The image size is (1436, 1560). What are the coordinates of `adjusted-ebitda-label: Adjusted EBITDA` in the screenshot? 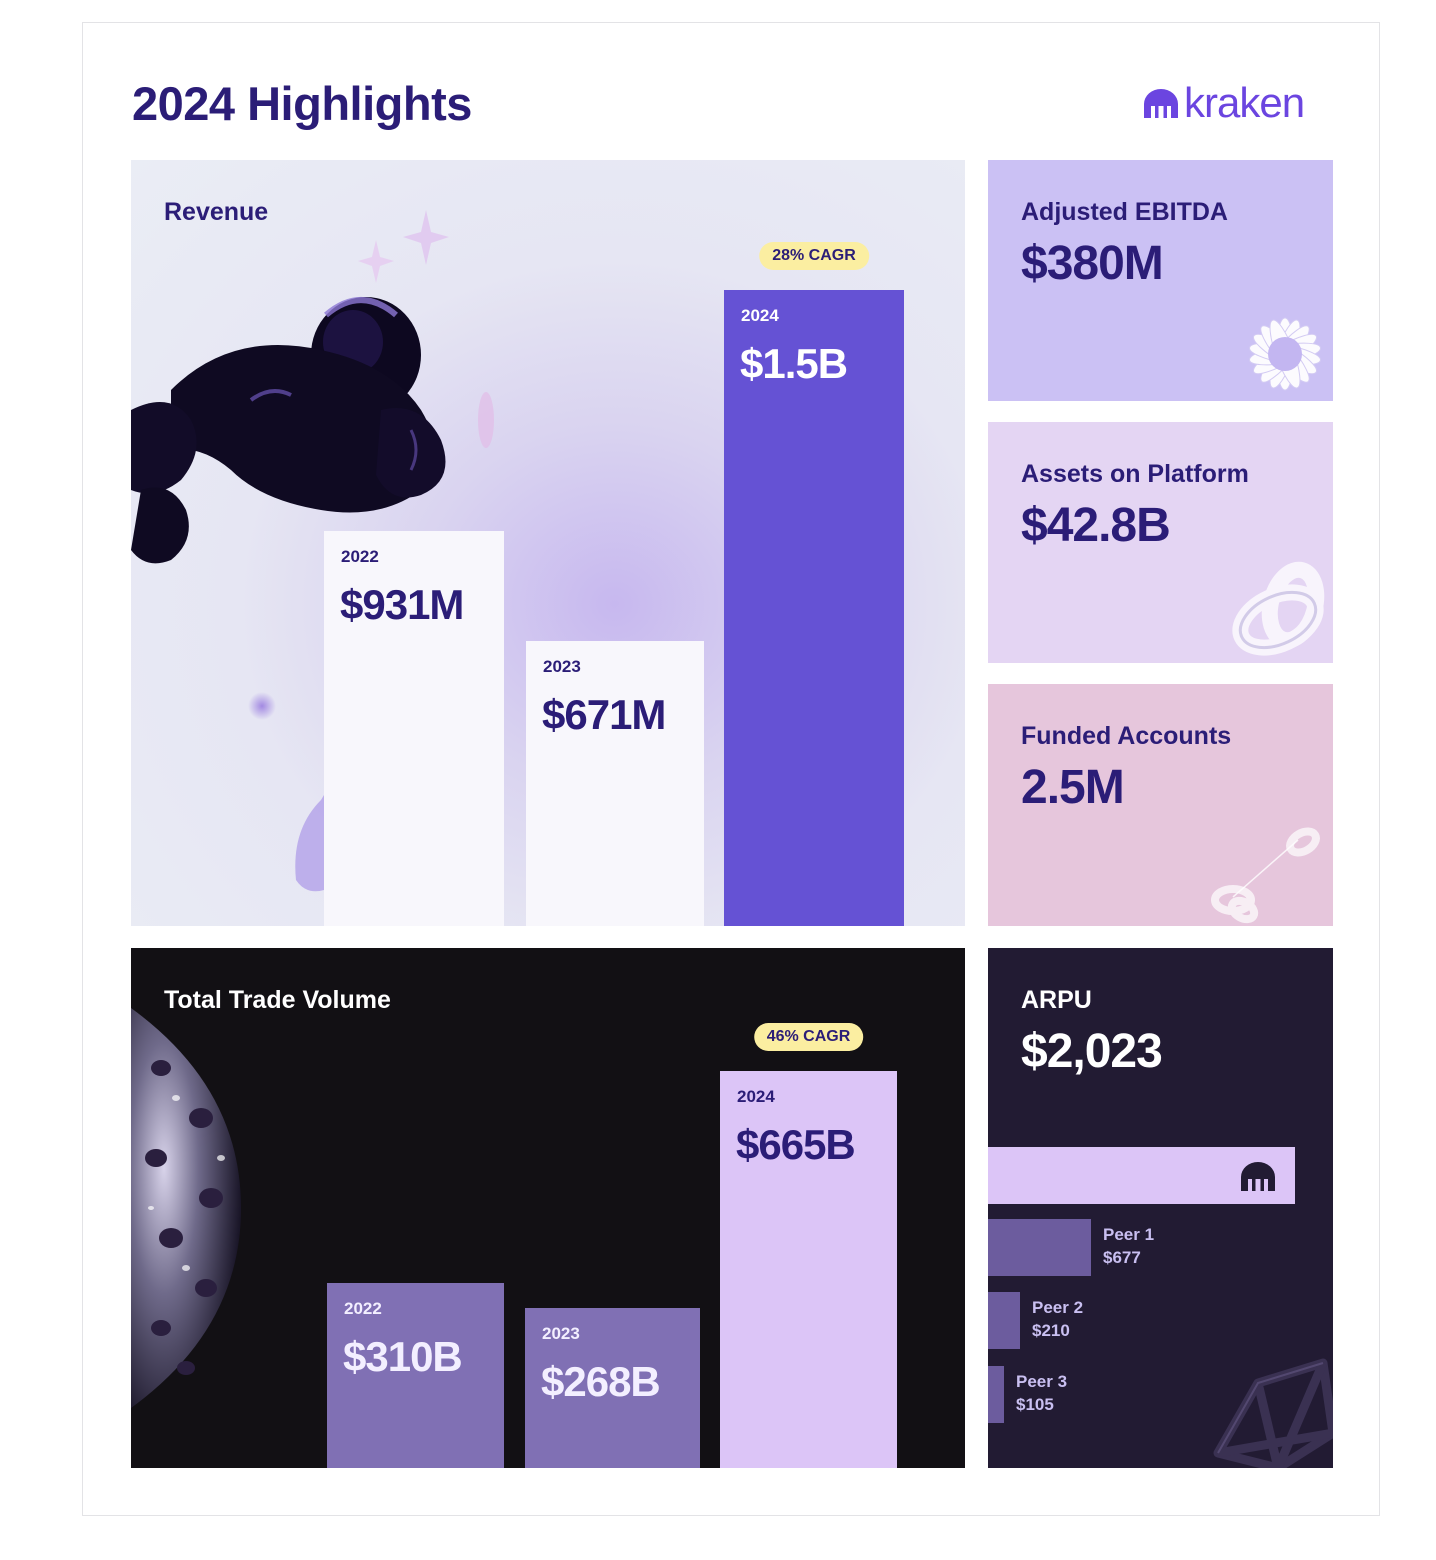 It's located at (1124, 212).